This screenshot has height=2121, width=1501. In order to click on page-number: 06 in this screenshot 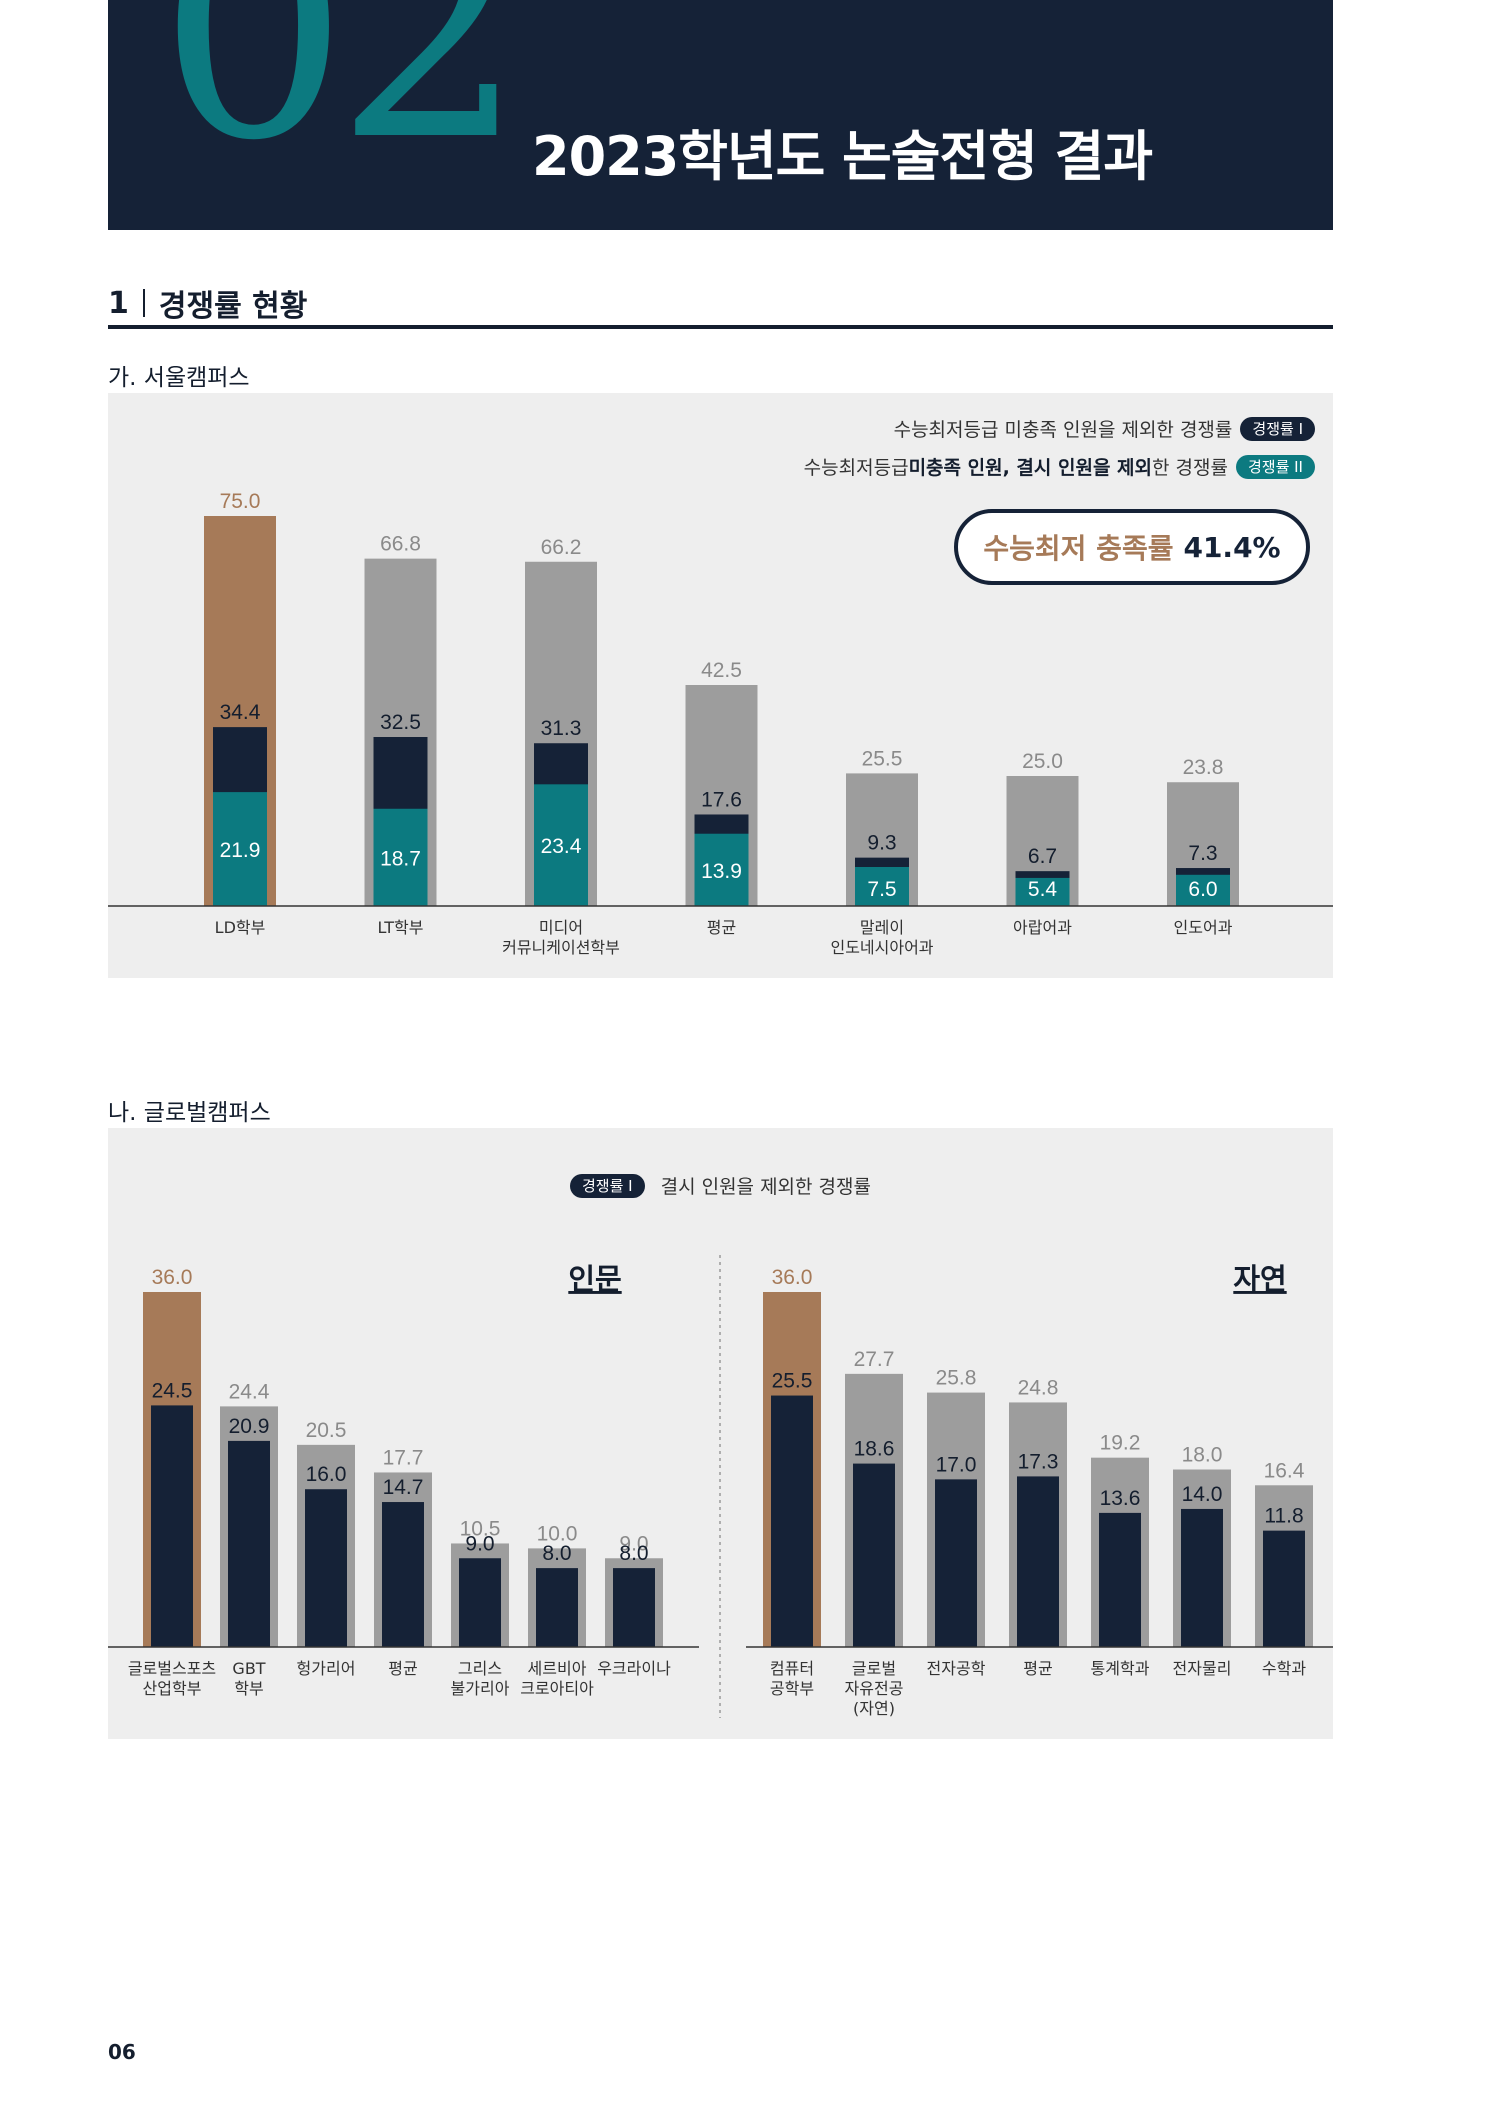, I will do `click(122, 2052)`.